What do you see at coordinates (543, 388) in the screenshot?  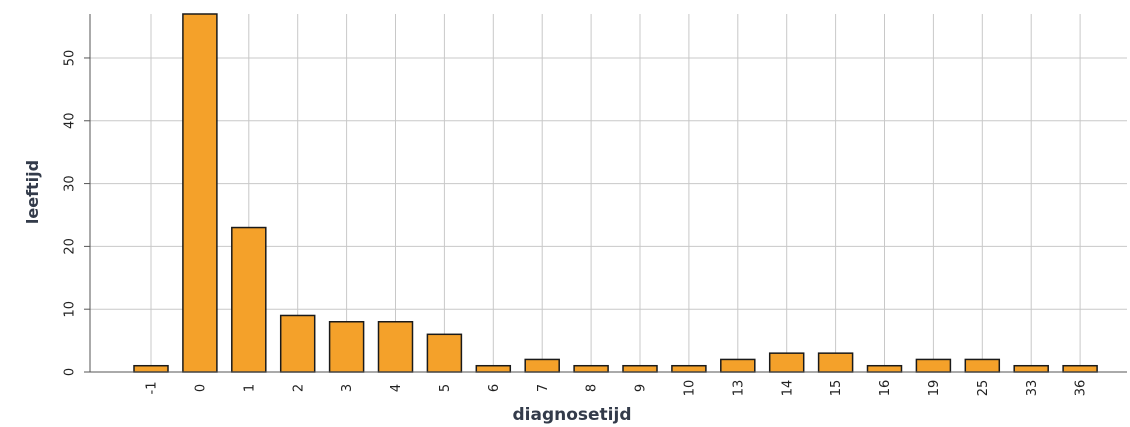 I see `x-tick-label: 7` at bounding box center [543, 388].